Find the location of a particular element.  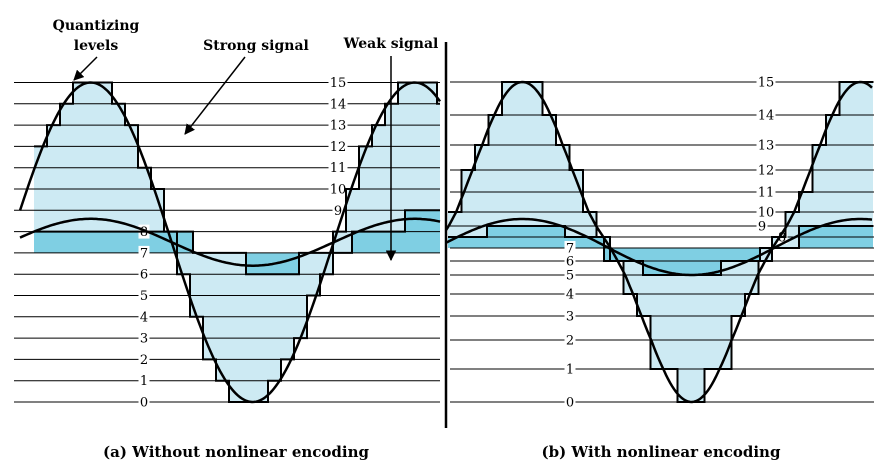

quantizing-levels-label-line2: levels is located at coordinates (96, 46).